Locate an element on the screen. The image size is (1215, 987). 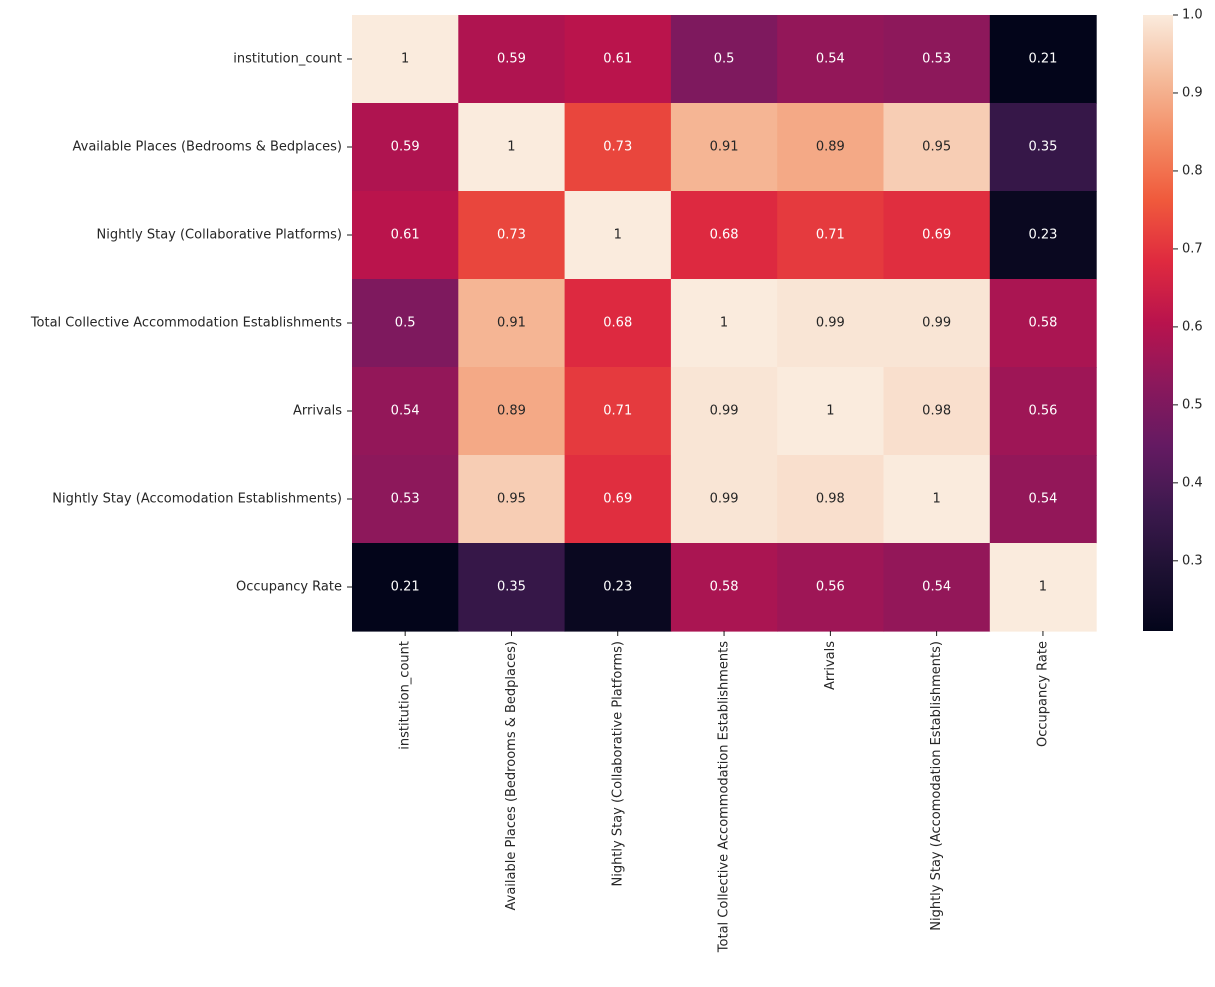
x-tick-label: institution_count is located at coordinates (405, 695).